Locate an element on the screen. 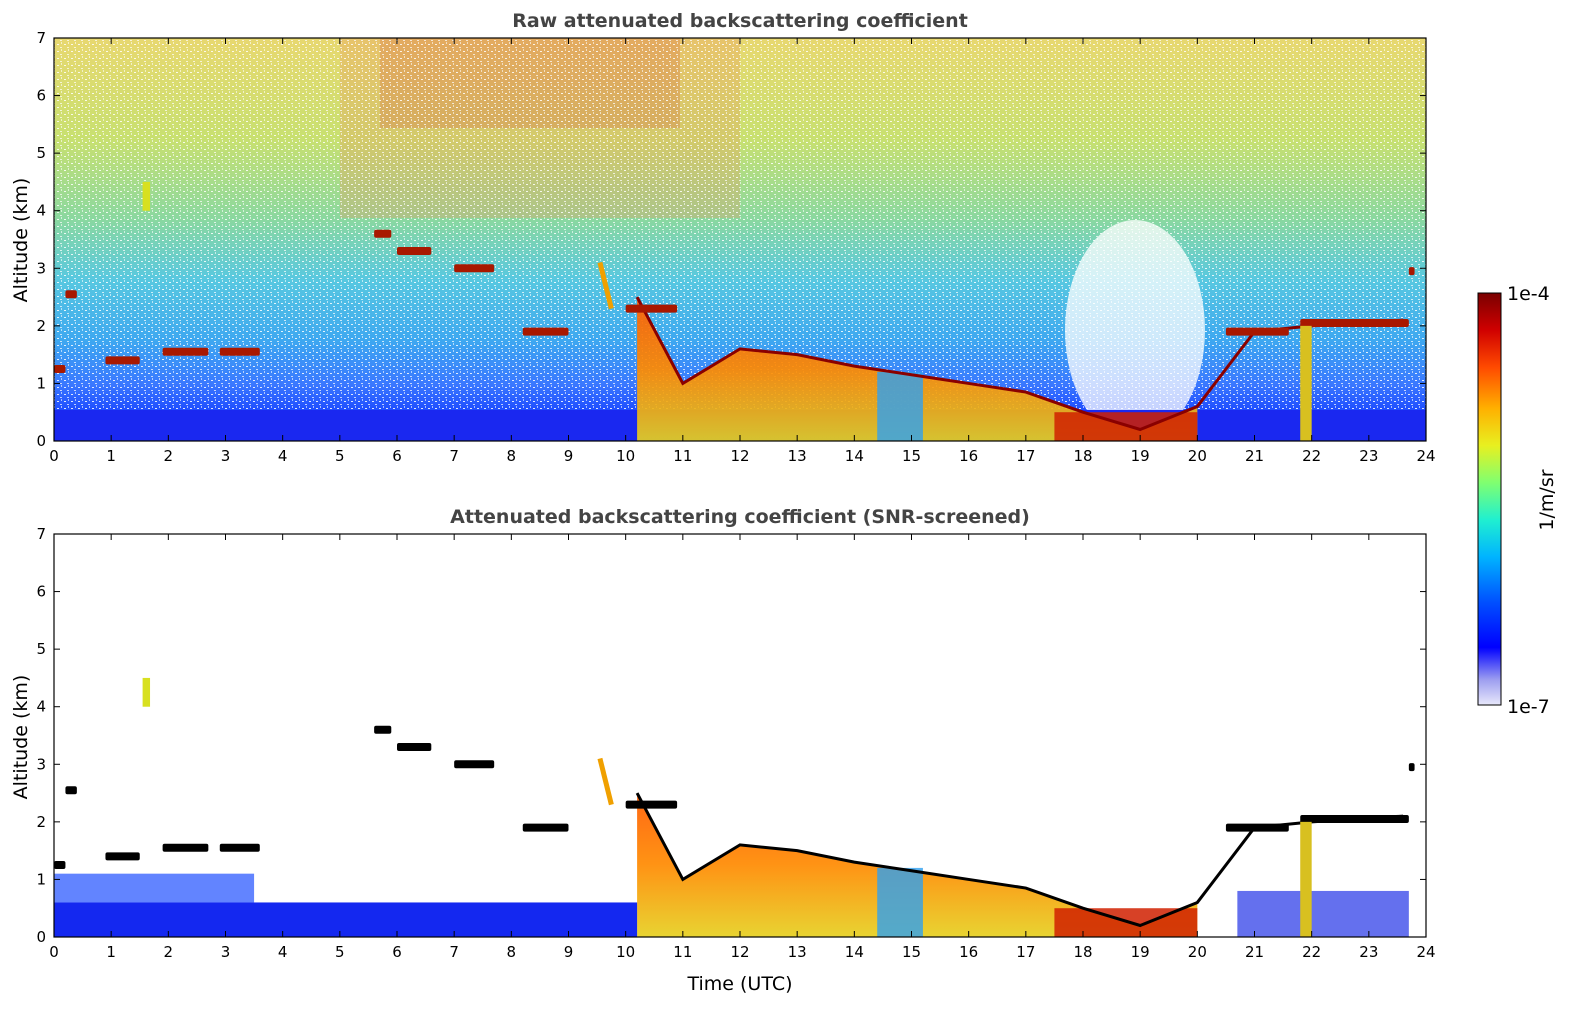 This screenshot has width=1595, height=1020. elevated-streak is located at coordinates (605, 781).